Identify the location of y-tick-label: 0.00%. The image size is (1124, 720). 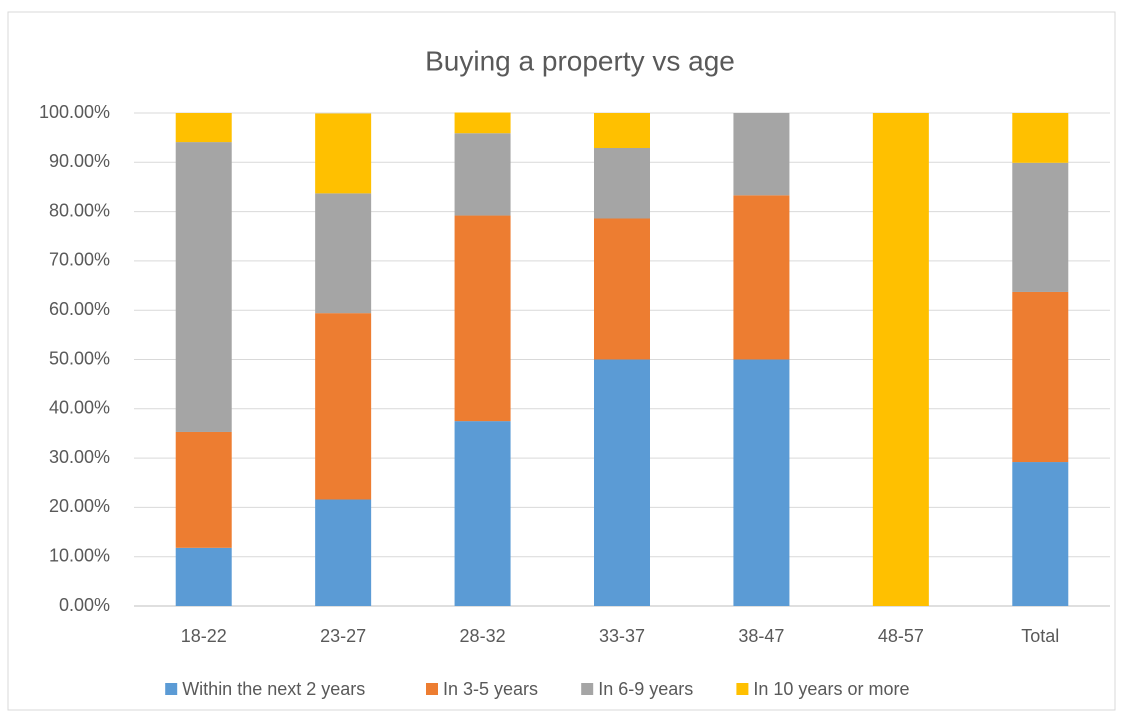
(84, 605).